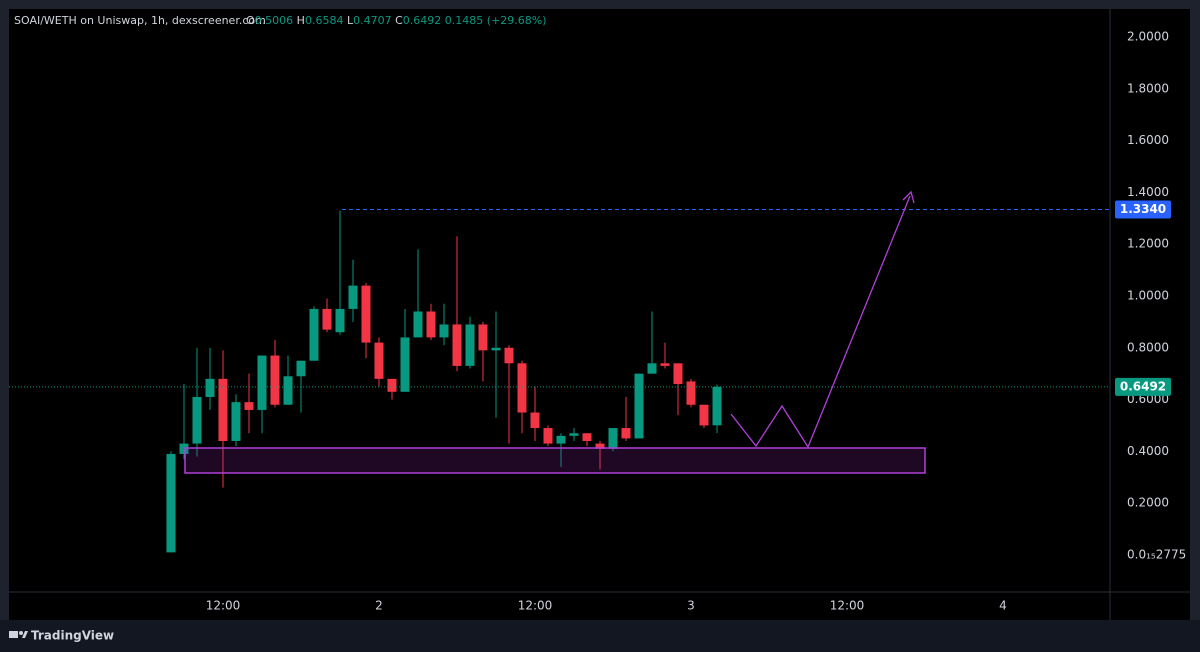 This screenshot has width=1200, height=652. Describe the element at coordinates (1148, 36) in the screenshot. I see `y-tick-label: 2.0000` at that location.